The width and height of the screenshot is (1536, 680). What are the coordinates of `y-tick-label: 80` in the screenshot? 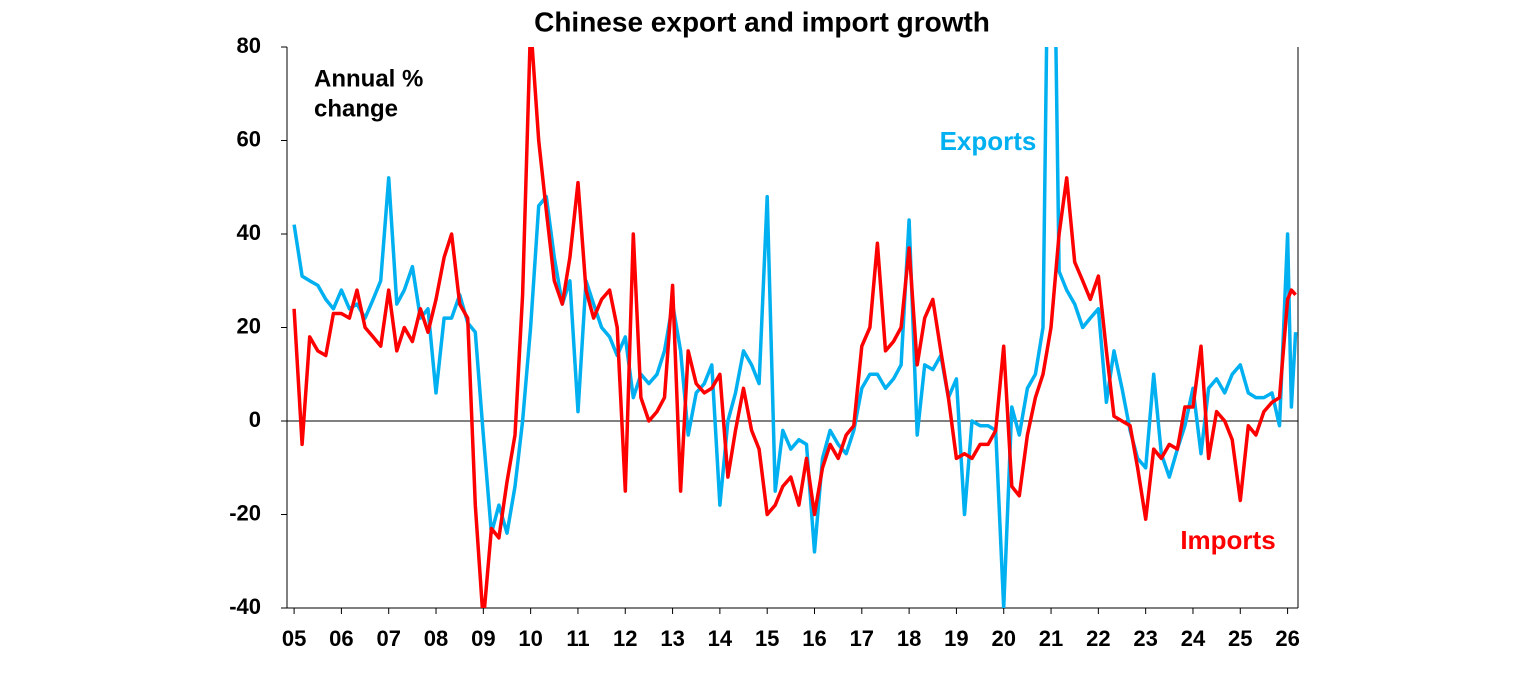 It's located at (249, 45).